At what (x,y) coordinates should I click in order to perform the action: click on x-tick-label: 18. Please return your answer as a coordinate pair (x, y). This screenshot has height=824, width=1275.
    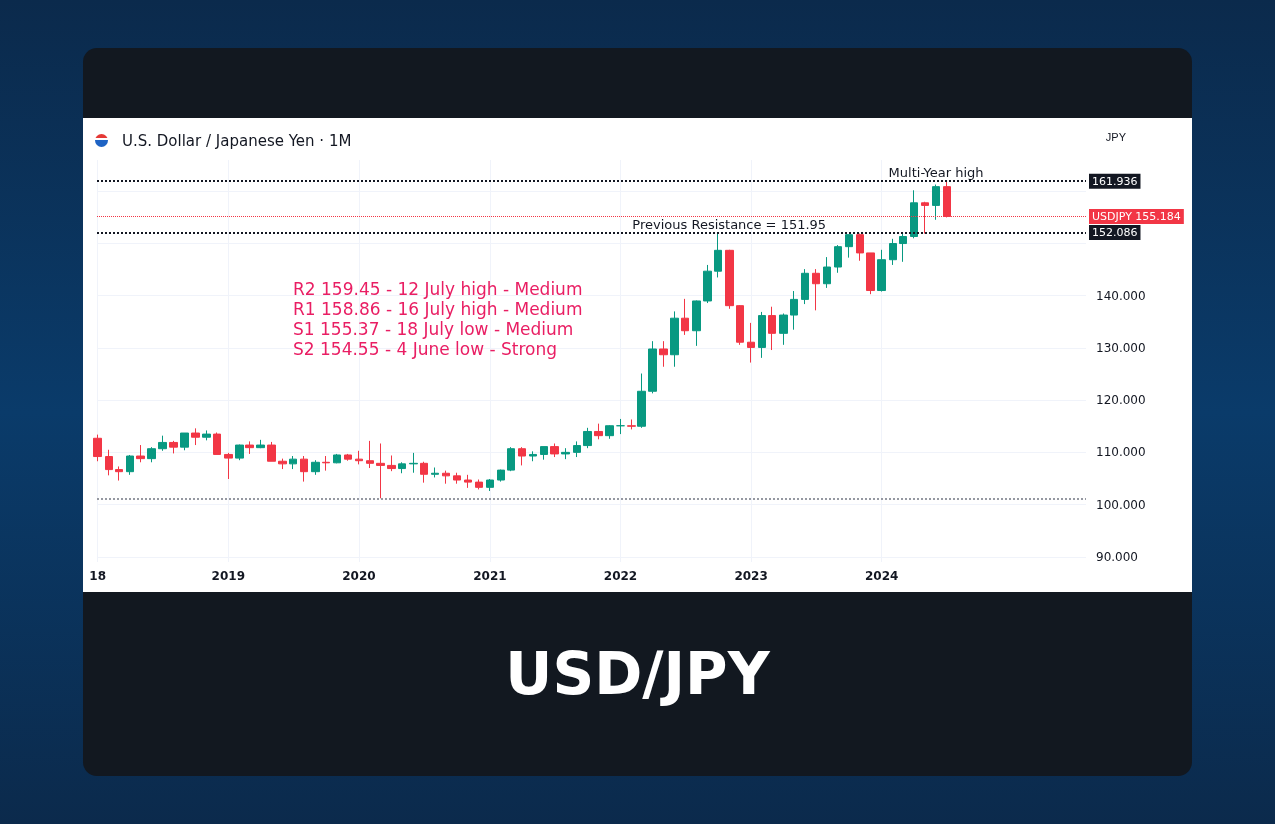
    Looking at the image, I should click on (98, 576).